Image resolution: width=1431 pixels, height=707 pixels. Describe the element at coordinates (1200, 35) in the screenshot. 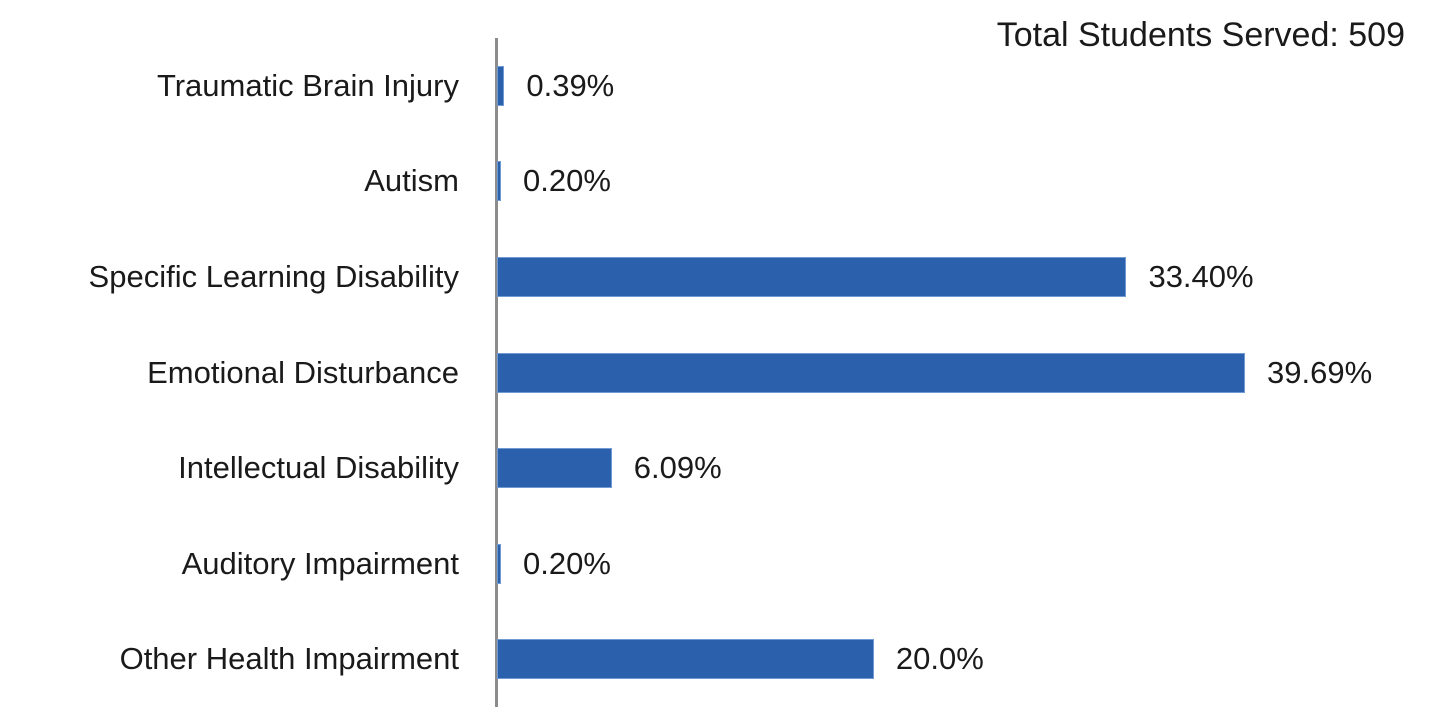

I see `chart-title: Total Students Served: 509` at that location.